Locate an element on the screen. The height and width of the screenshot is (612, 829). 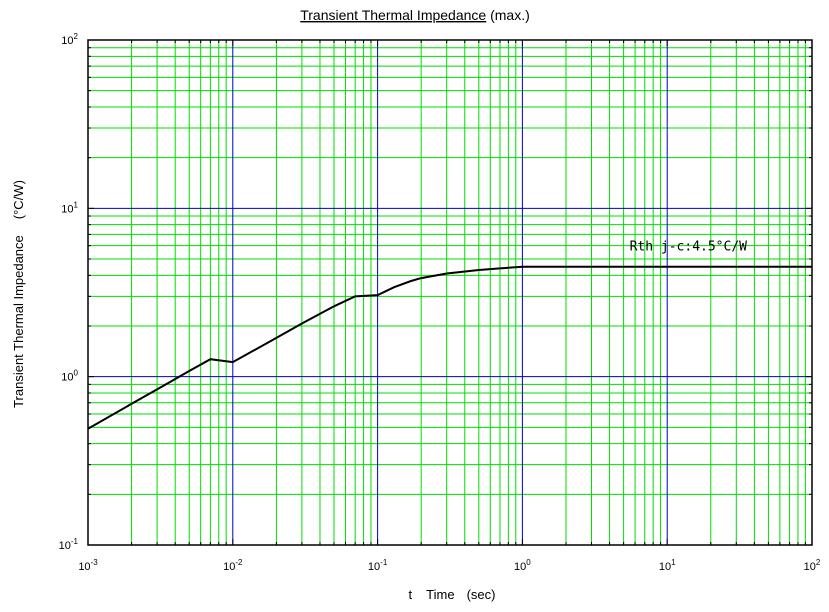
y-tick-label: 10¹ is located at coordinates (69, 207).